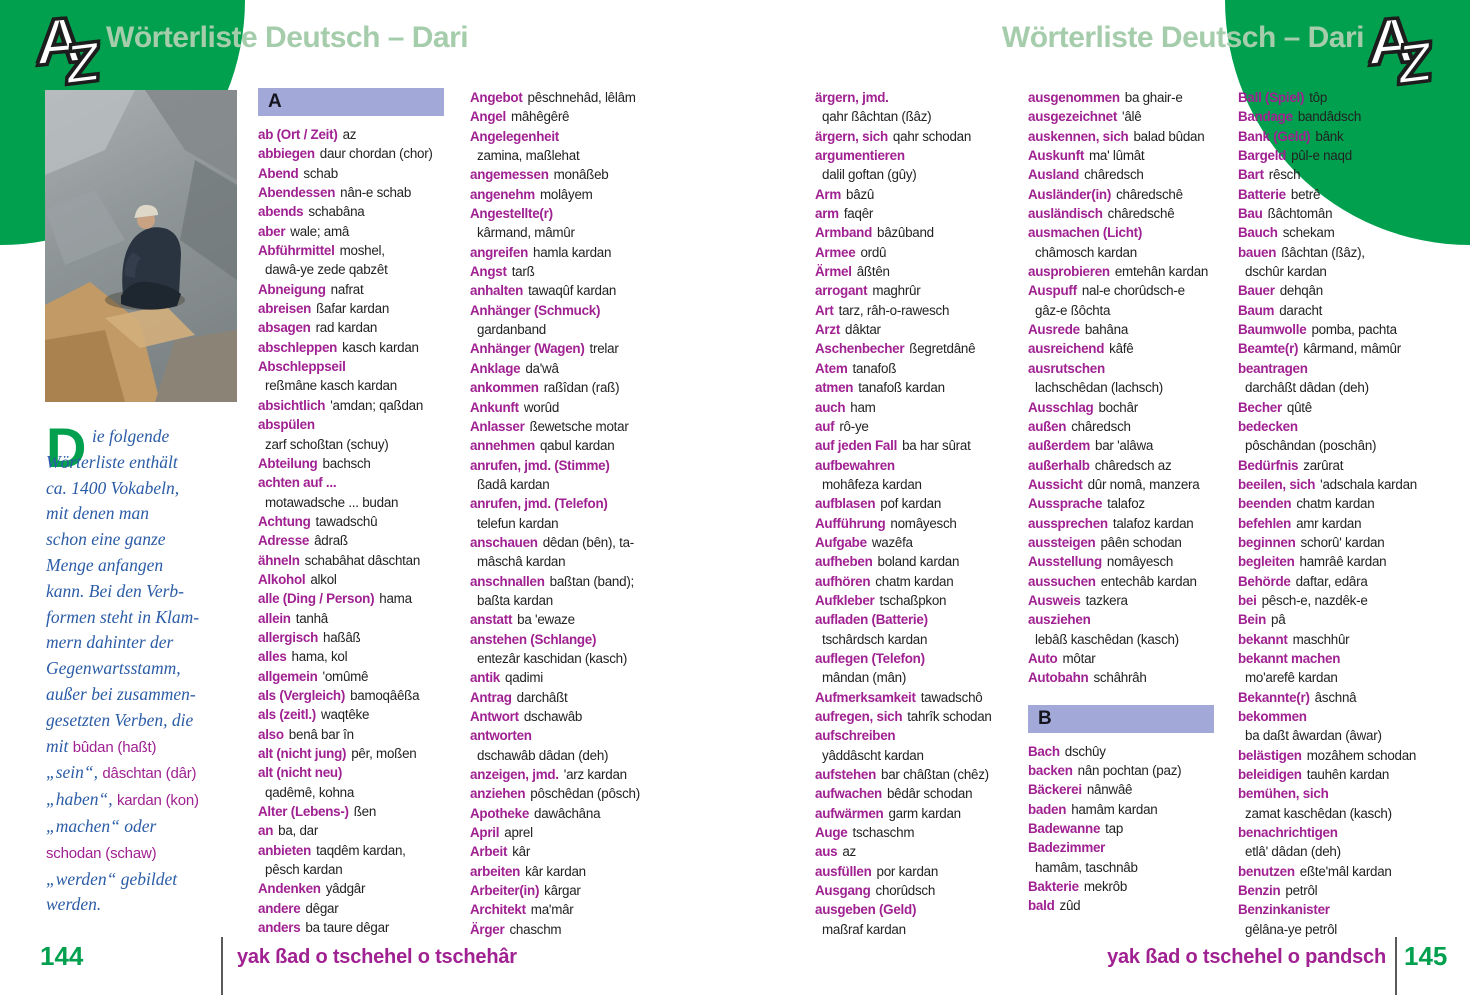 The image size is (1470, 1000). What do you see at coordinates (1053, 887) in the screenshot?
I see `entry-headword: Bakterie` at bounding box center [1053, 887].